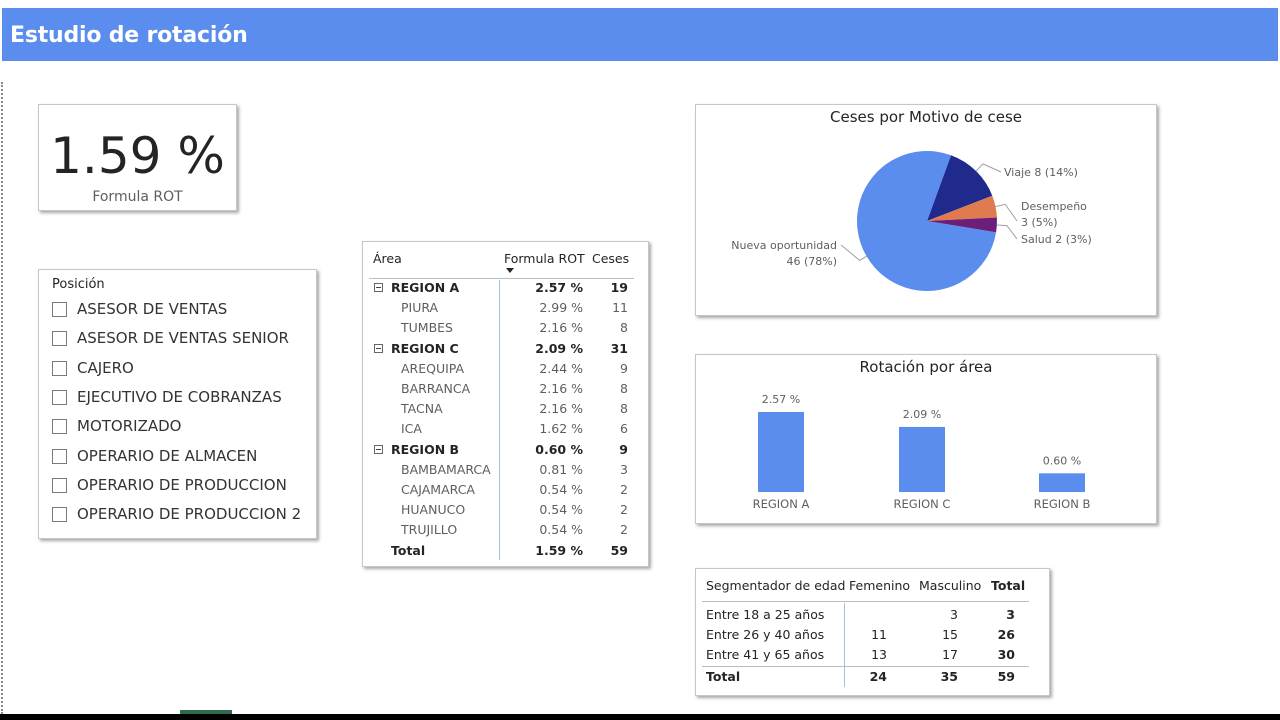 The width and height of the screenshot is (1280, 720). What do you see at coordinates (1062, 482) in the screenshot?
I see `bar-region-b` at bounding box center [1062, 482].